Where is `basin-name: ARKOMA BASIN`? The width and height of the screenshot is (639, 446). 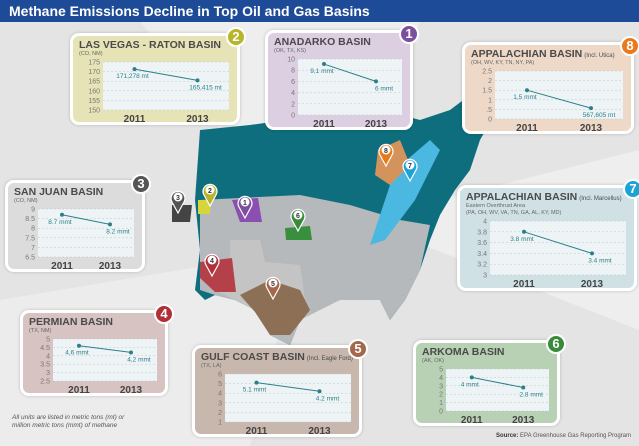
basin-name: ARKOMA BASIN is located at coordinates (463, 352).